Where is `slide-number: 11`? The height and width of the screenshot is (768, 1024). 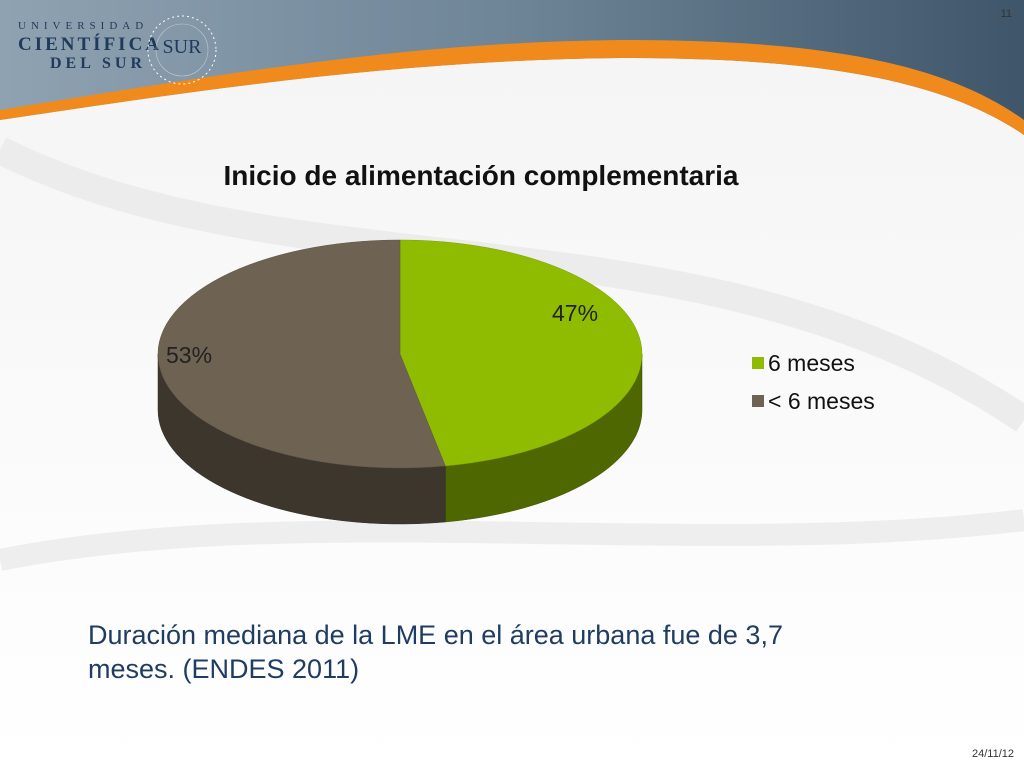
slide-number: 11 is located at coordinates (1006, 14).